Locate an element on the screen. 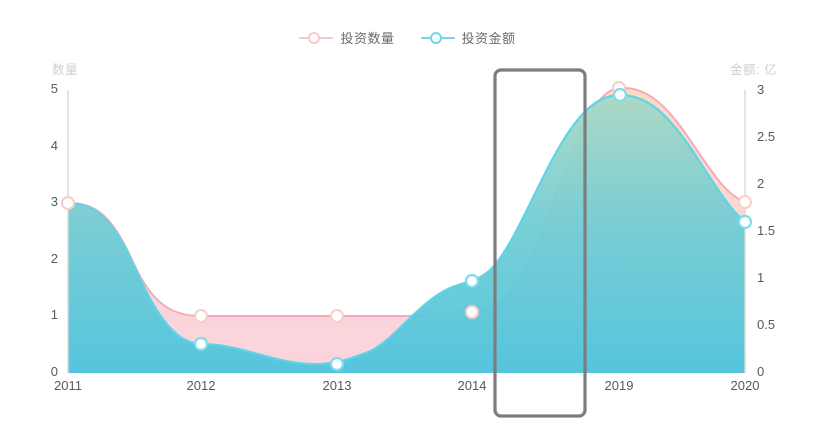 The height and width of the screenshot is (427, 815). datapoint-count-2020 is located at coordinates (745, 202).